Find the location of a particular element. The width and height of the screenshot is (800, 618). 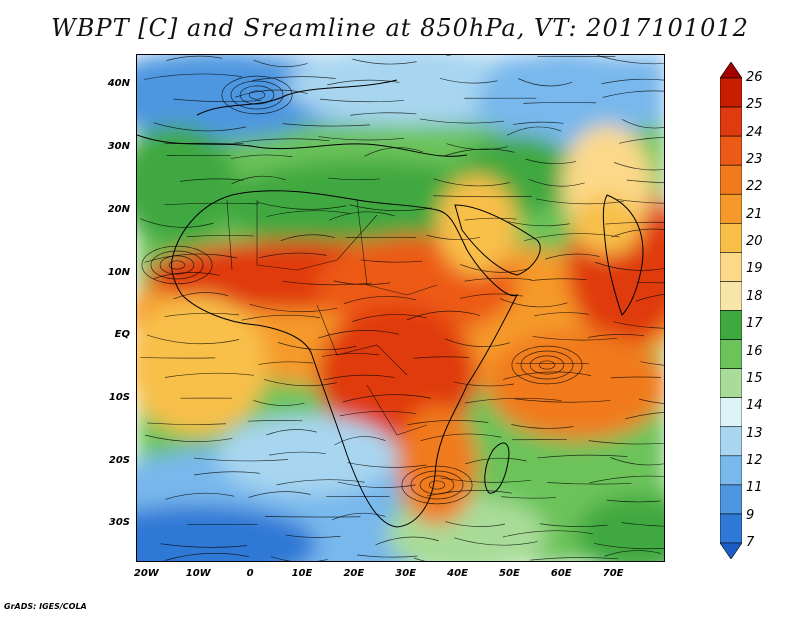

lat-tick-label: 30S is located at coordinates (119, 523).